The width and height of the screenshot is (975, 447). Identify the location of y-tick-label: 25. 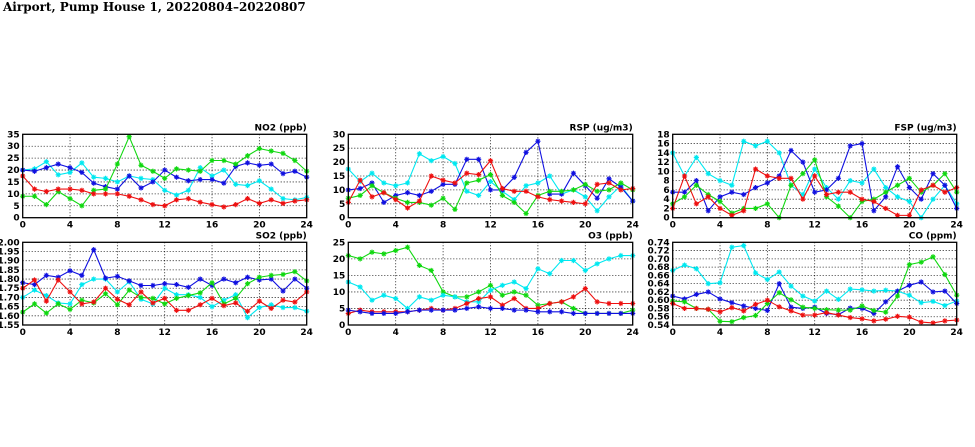
(13, 159).